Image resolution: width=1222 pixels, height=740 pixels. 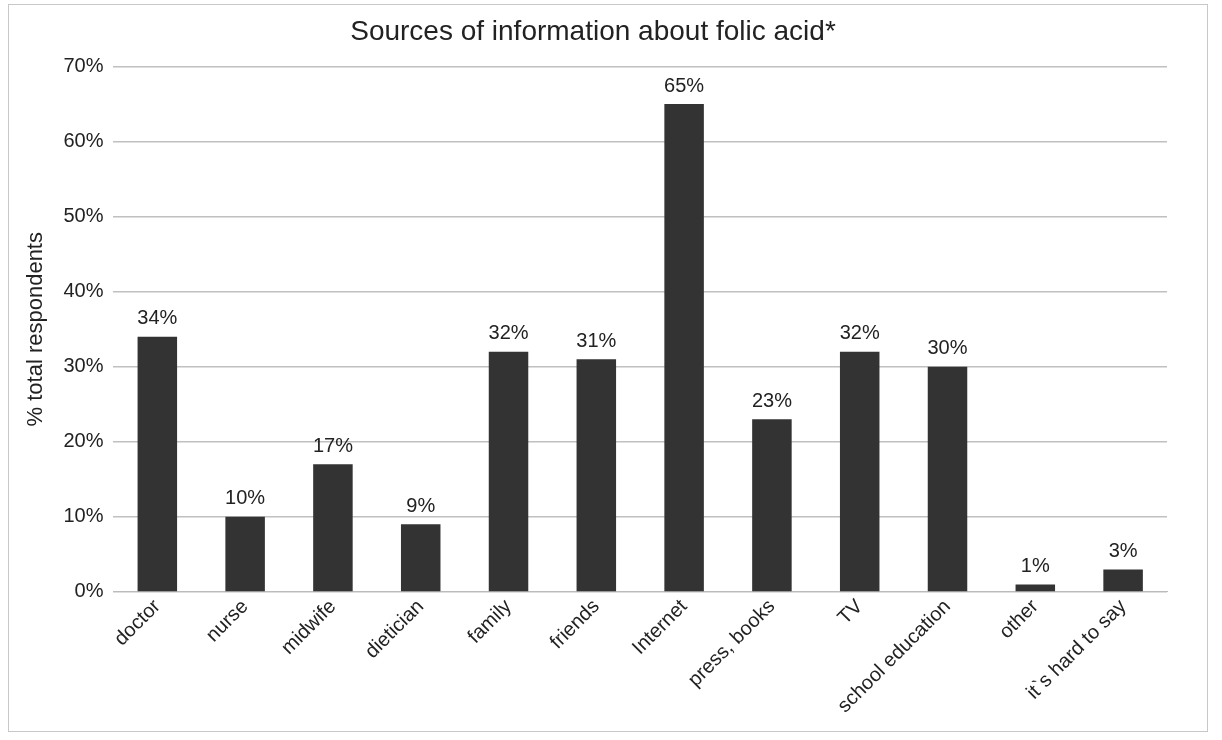 I want to click on y-tick-label: 40%, so click(x=83, y=290).